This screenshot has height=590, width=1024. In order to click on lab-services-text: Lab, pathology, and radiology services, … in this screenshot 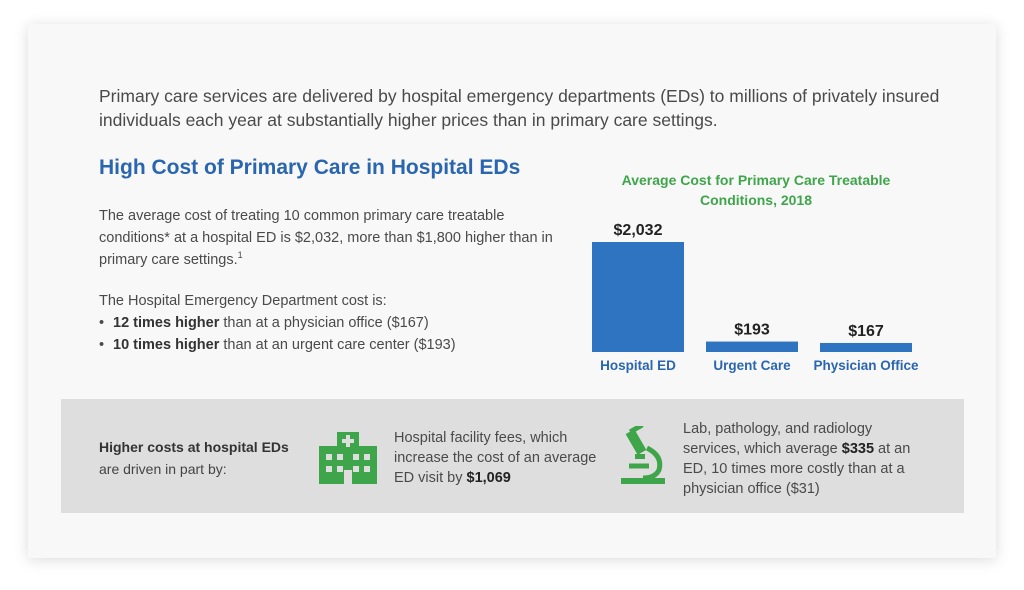, I will do `click(808, 459)`.